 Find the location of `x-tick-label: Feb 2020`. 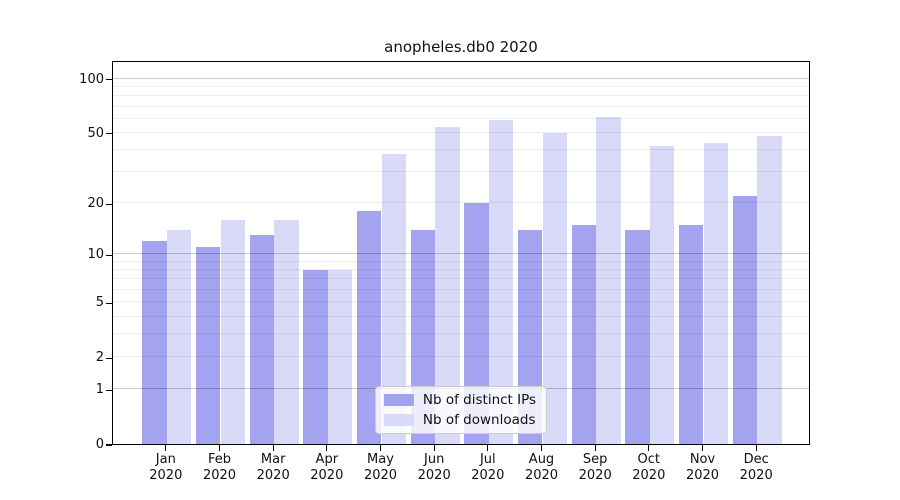

x-tick-label: Feb 2020 is located at coordinates (219, 467).